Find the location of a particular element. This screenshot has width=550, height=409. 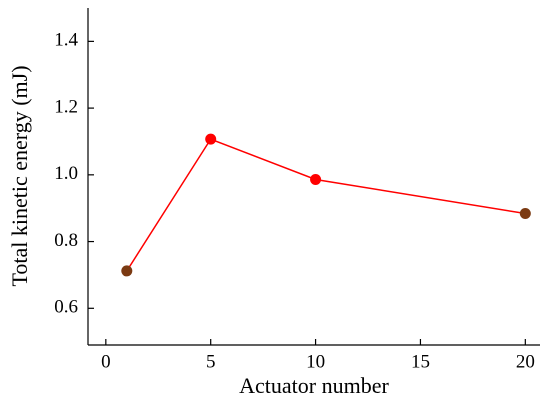

y-tick-label: 0.6 is located at coordinates (66, 307).